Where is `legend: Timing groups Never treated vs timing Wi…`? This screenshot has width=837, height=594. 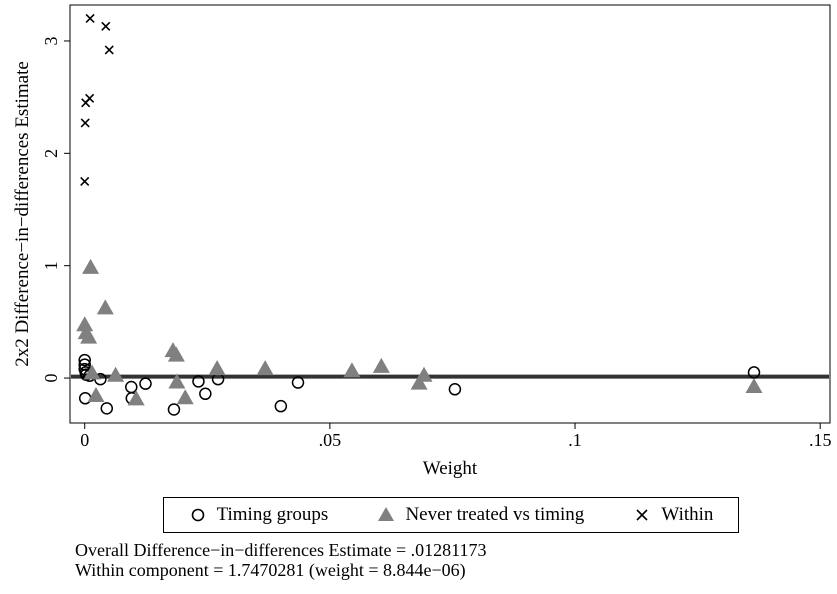 legend: Timing groups Never treated vs timing Wi… is located at coordinates (451, 515).